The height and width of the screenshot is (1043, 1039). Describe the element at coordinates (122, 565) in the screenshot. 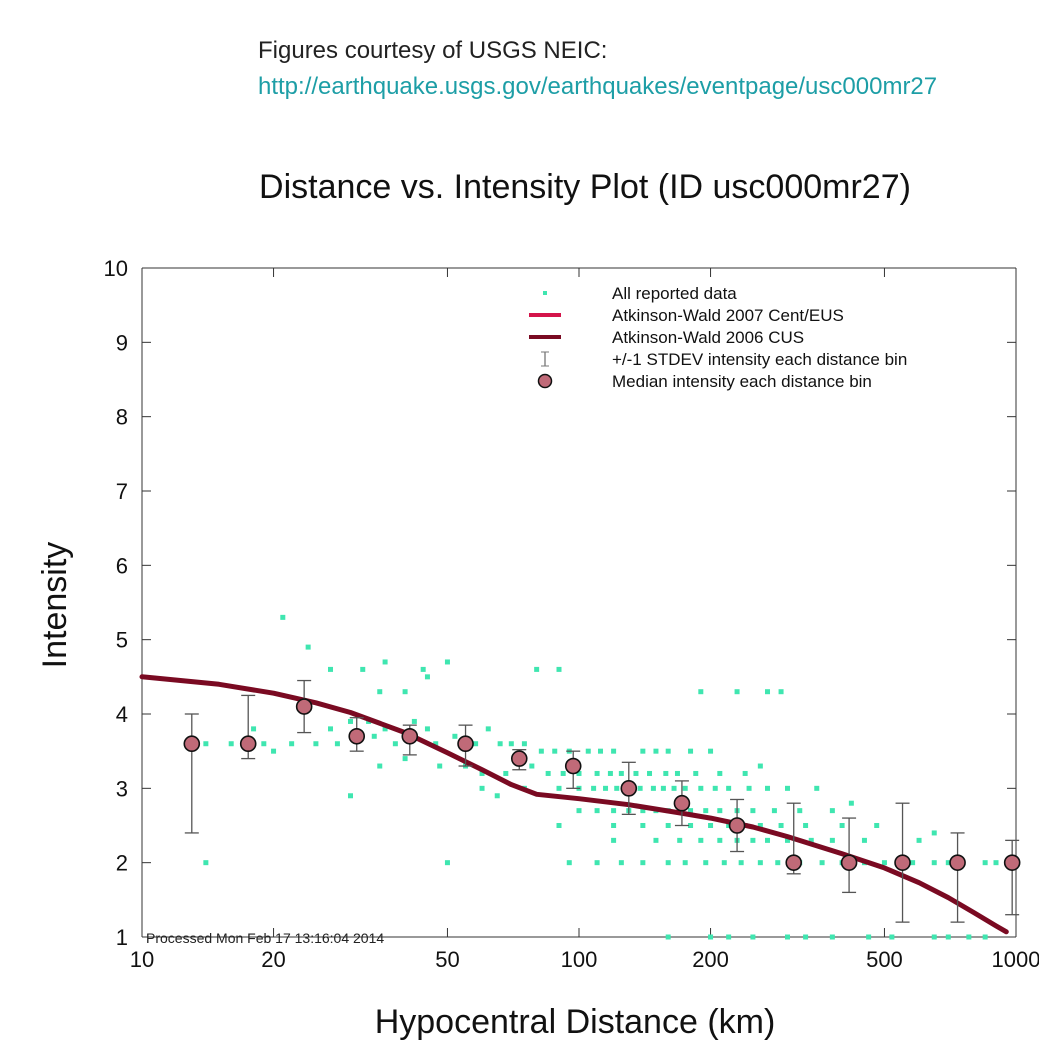

I see `y-tick-label: 6` at that location.